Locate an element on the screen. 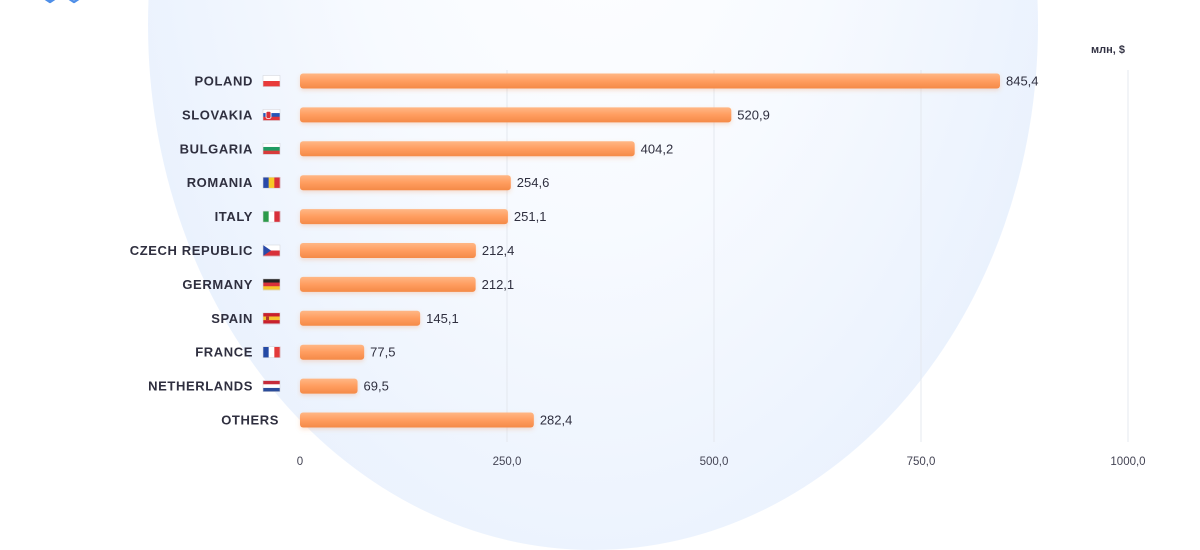  category-label: ITALY is located at coordinates (234, 216).